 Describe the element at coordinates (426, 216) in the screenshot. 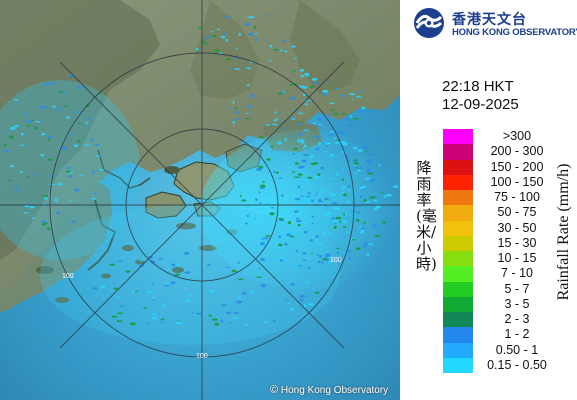

I see `legend-title-chinese: 降雨率(毫米/小時)` at that location.